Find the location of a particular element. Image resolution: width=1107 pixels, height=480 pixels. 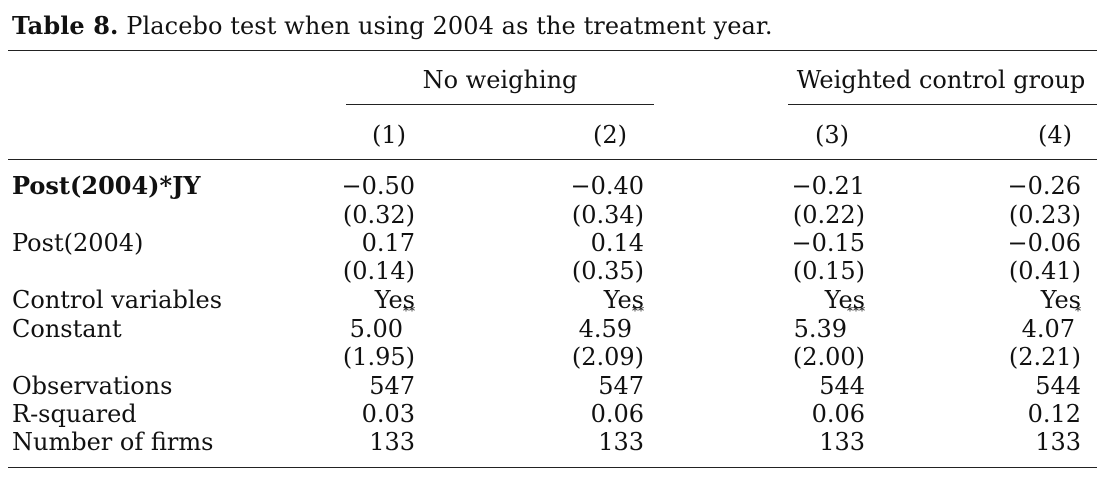

table-caption-label: Table 8. is located at coordinates (65, 25).